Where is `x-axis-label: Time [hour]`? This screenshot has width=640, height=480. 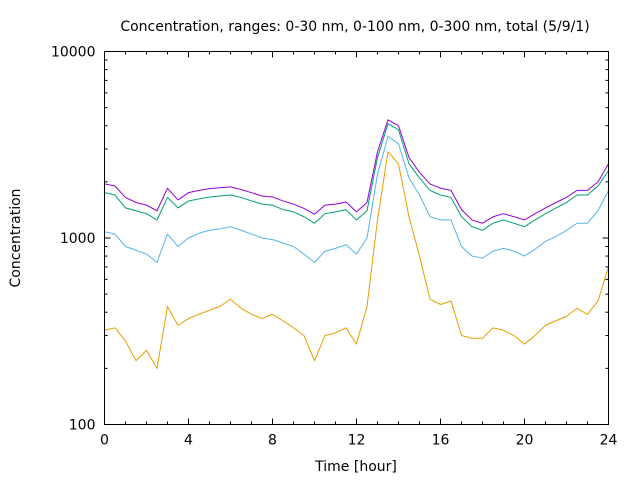
x-axis-label: Time [hour] is located at coordinates (355, 467).